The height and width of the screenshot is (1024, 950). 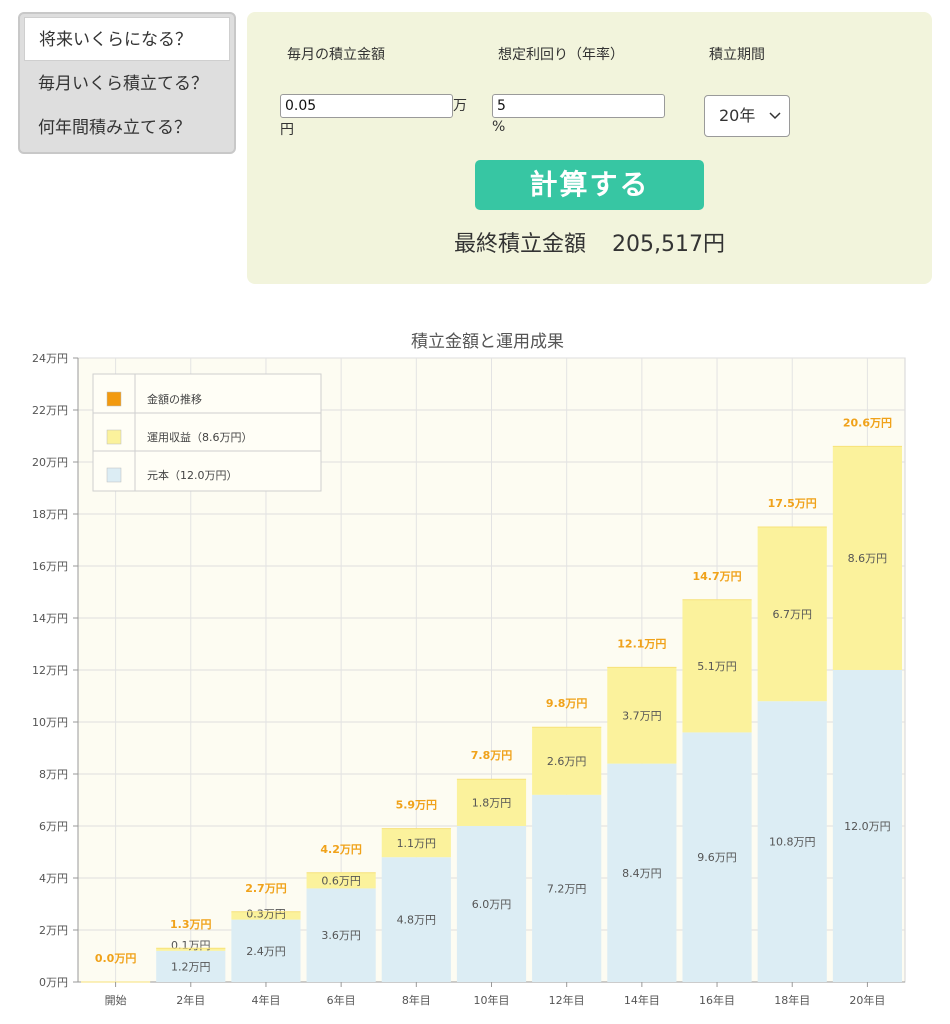 I want to click on bar-principal-label: 9.6万円, so click(x=717, y=857).